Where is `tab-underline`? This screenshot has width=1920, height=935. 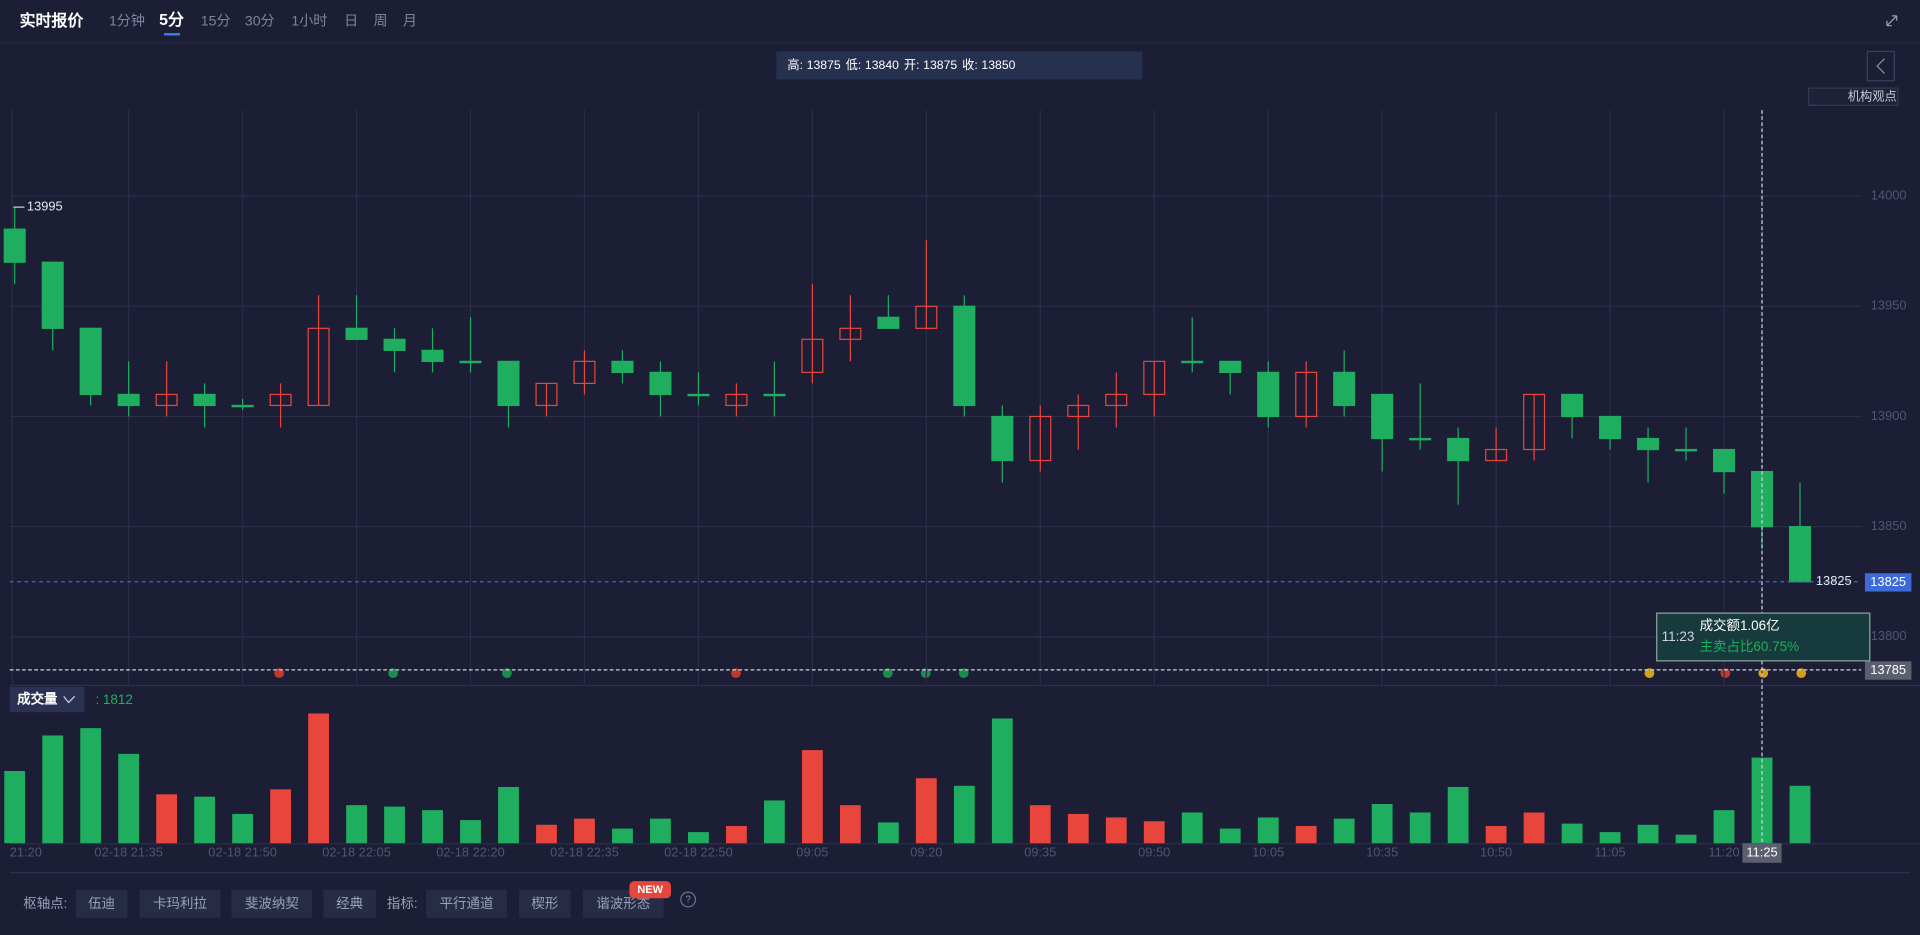 tab-underline is located at coordinates (172, 34).